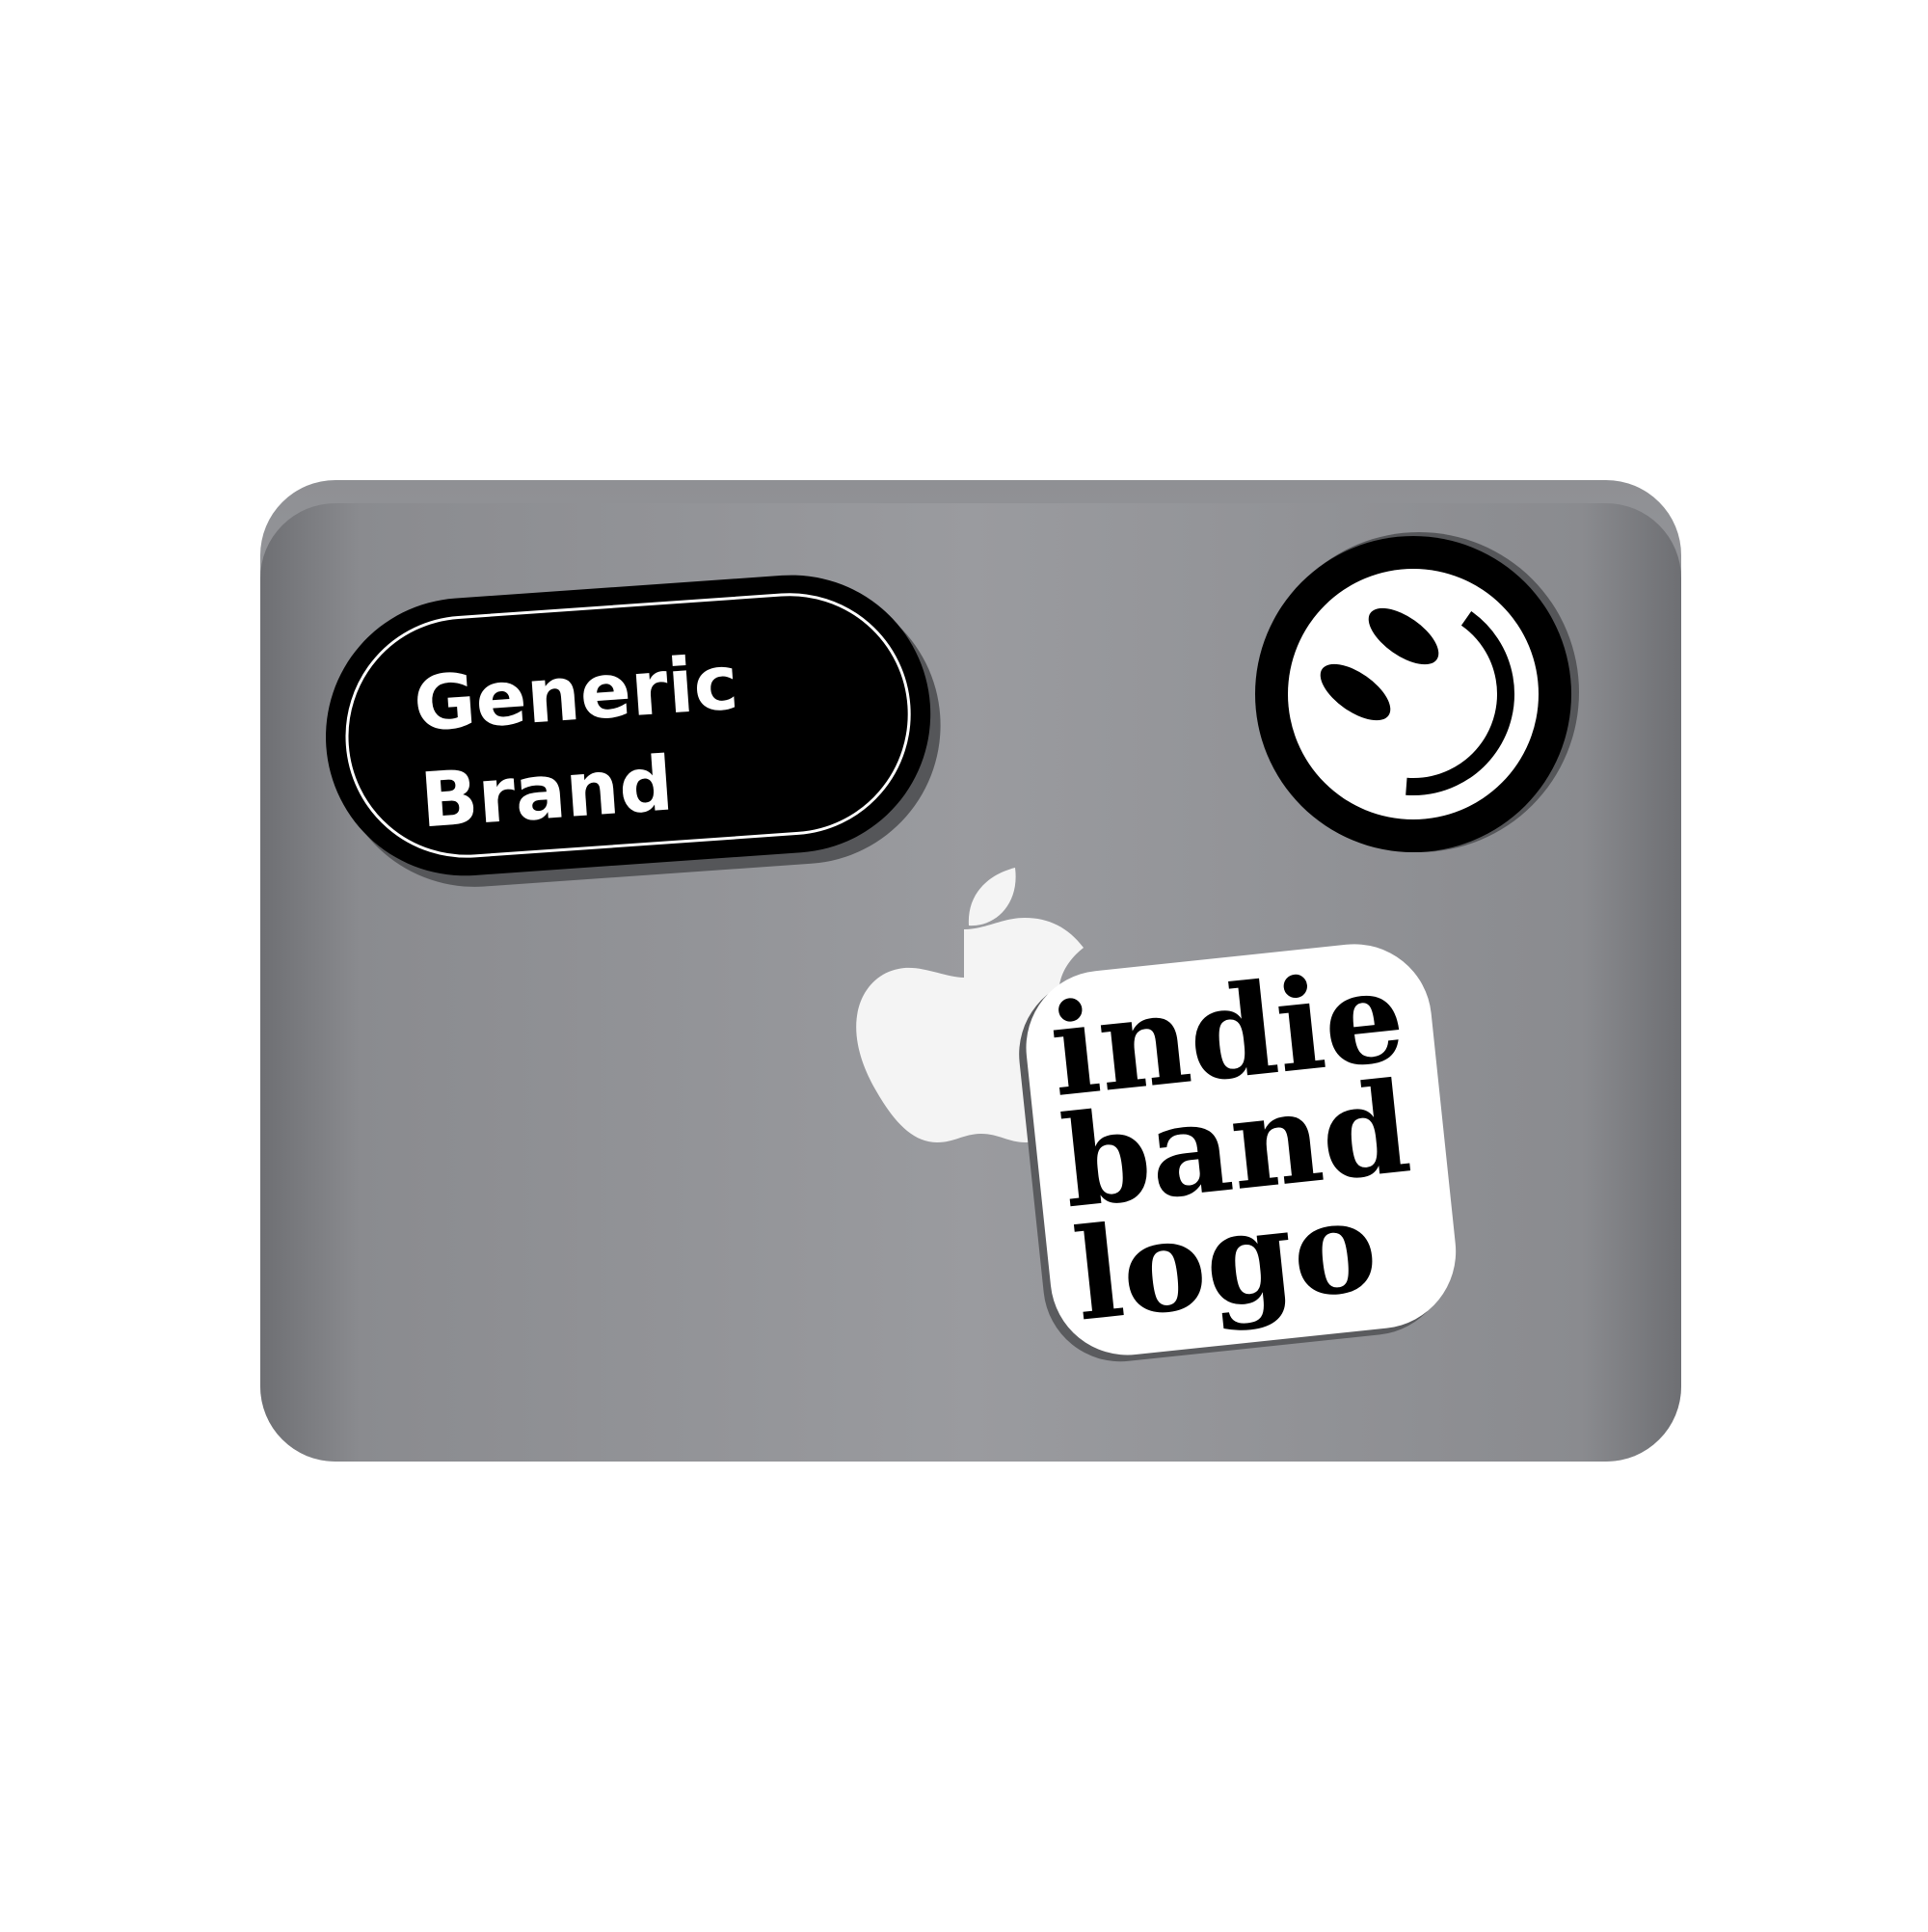  I want to click on smiley-sticker, so click(1417, 692).